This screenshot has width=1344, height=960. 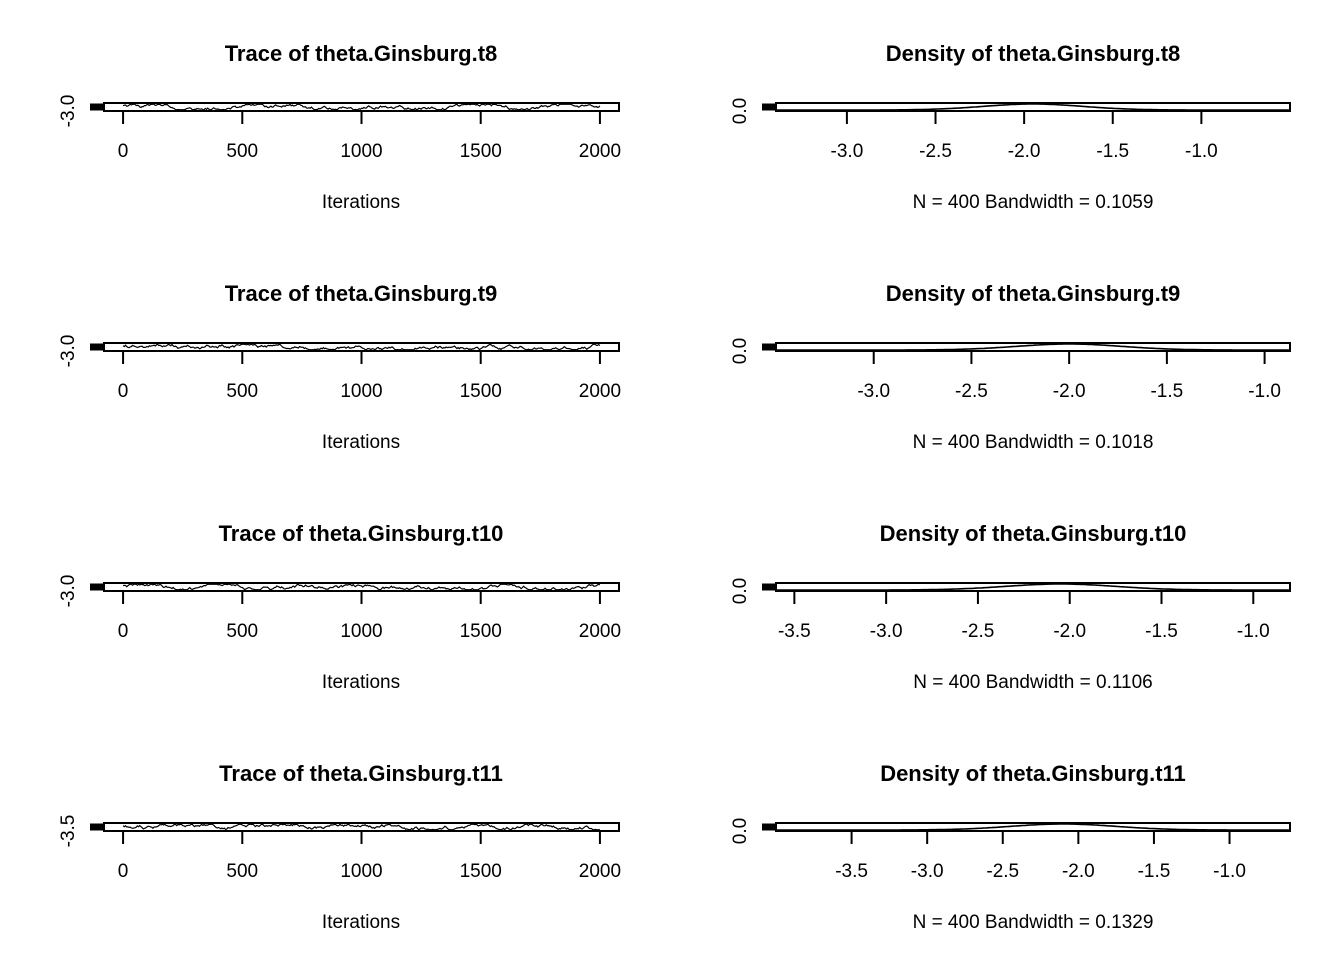 I want to click on chart-title: Density of theta.Ginsburg.t8, so click(x=1033, y=53).